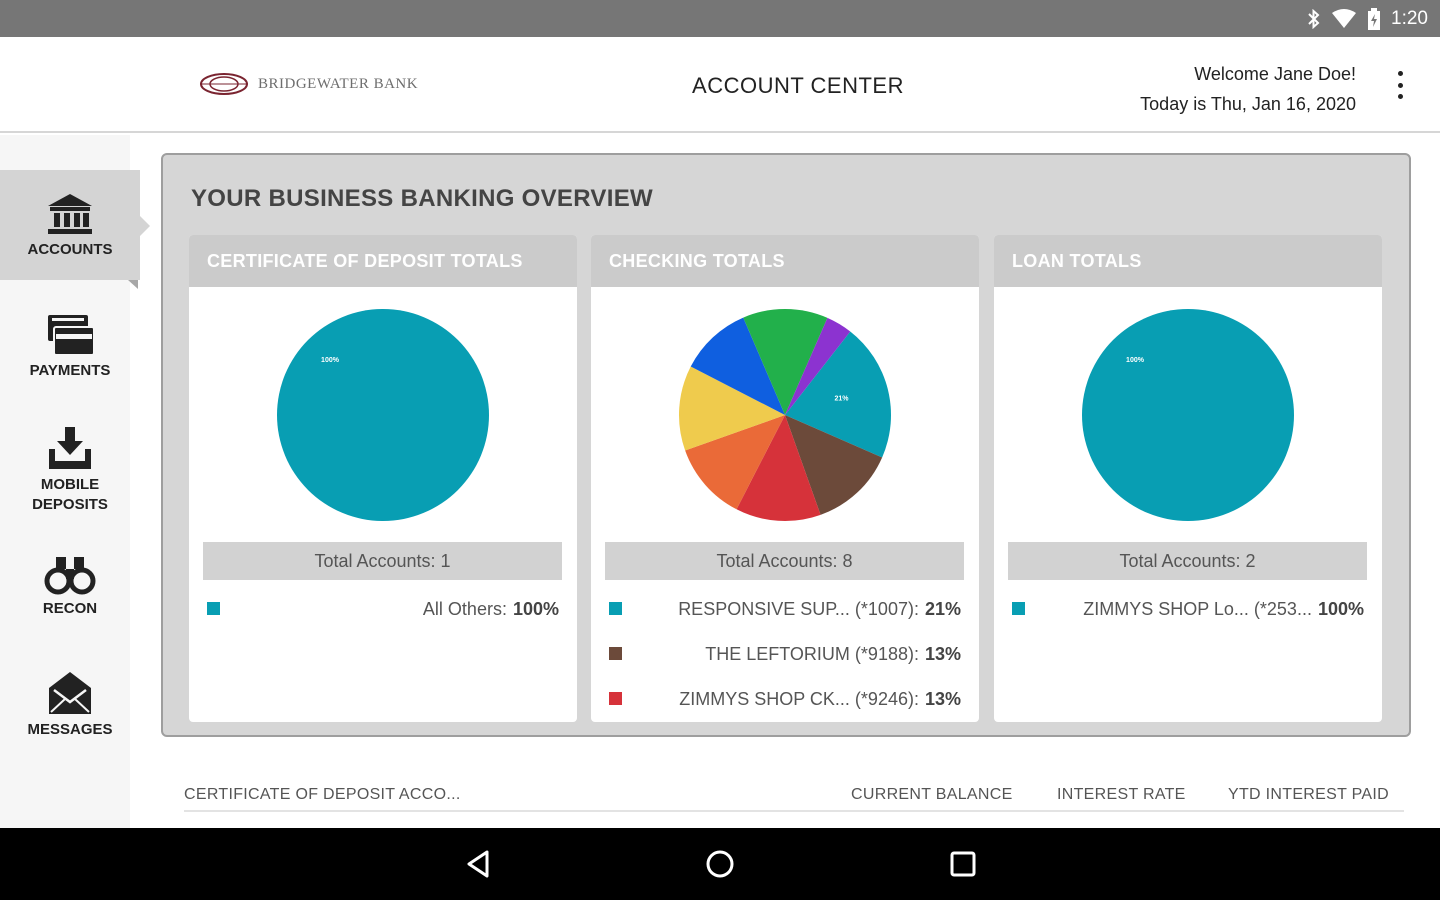 The width and height of the screenshot is (1440, 900). I want to click on legend-pct: 21%, so click(942, 609).